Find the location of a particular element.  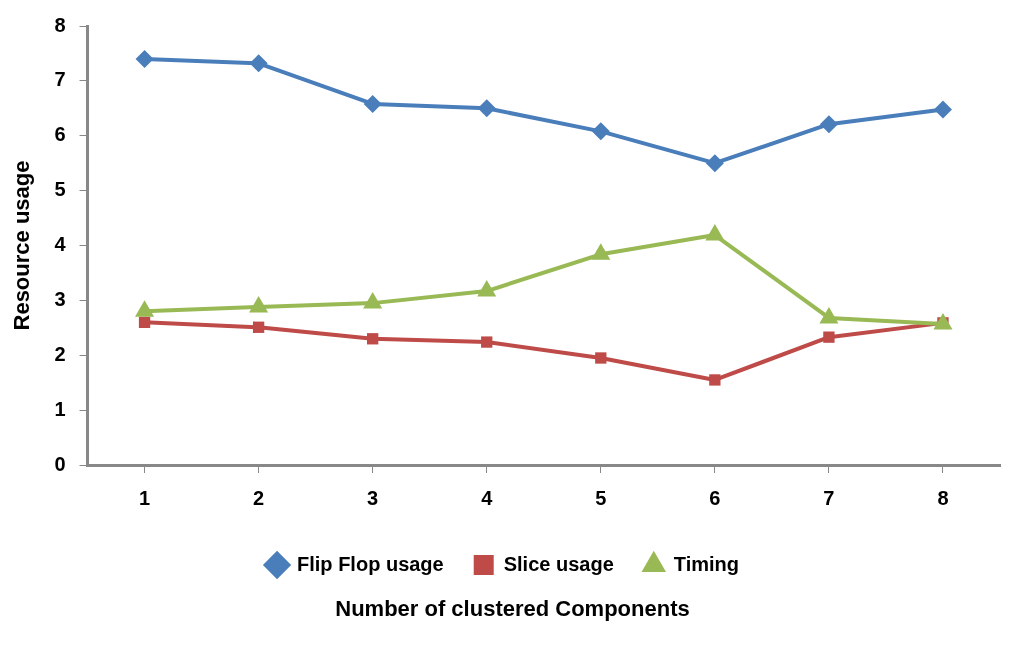

y-tick-label: 2 is located at coordinates (60, 353).